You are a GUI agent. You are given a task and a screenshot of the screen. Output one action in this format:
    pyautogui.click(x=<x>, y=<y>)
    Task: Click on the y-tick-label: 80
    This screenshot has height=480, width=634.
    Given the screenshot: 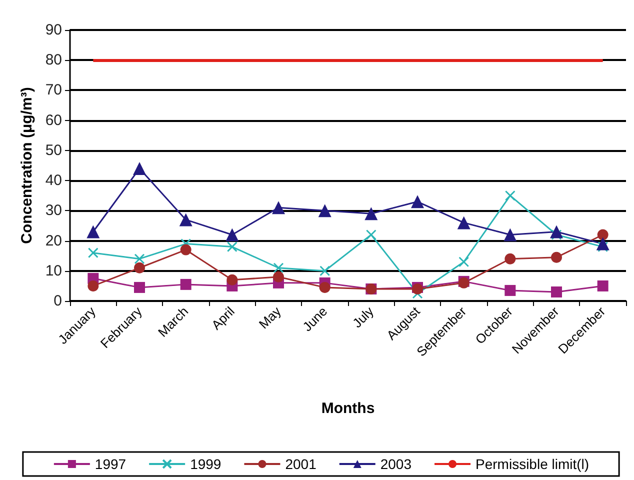 What is the action you would take?
    pyautogui.click(x=53, y=60)
    